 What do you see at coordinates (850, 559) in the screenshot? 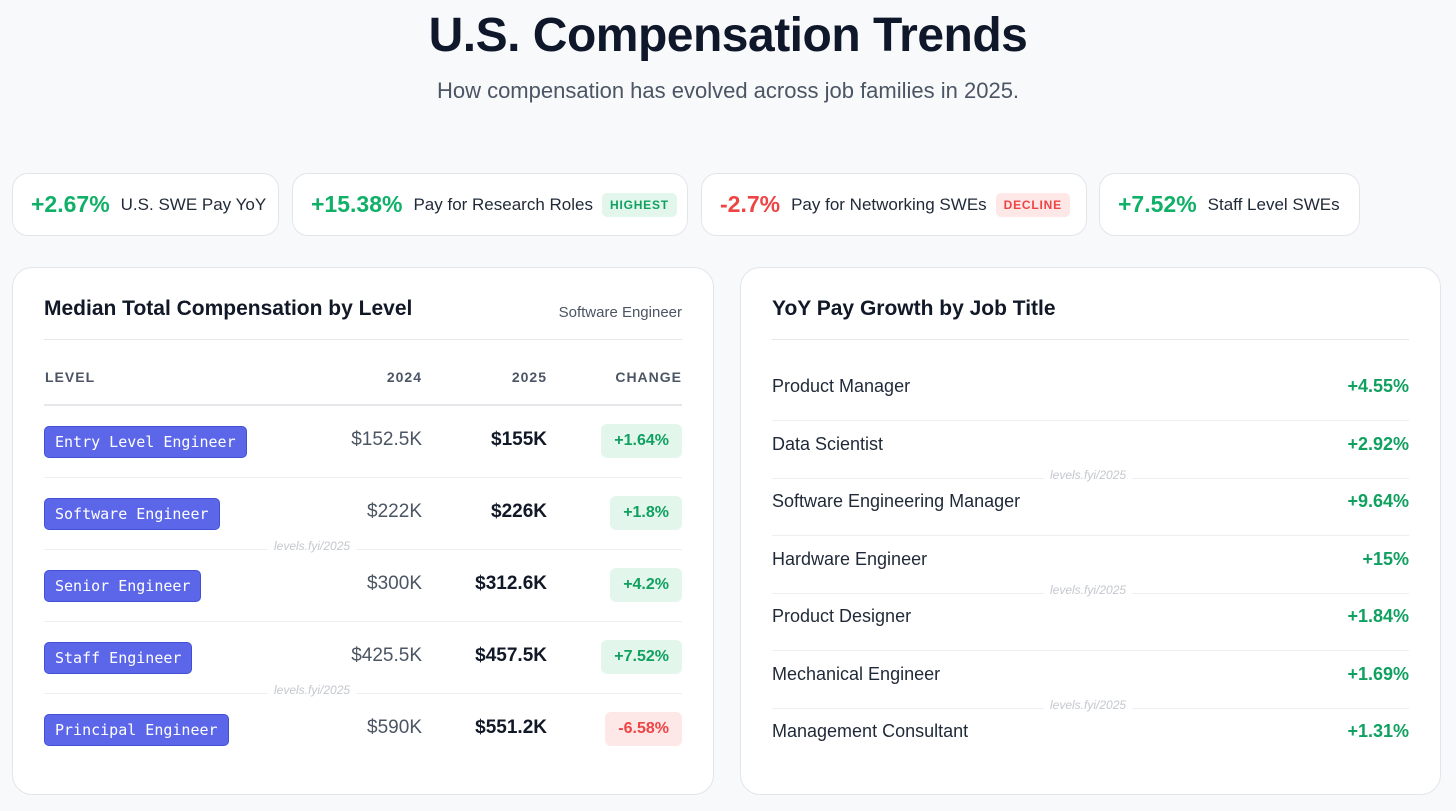
I see `job-title: Hardware Engineer` at bounding box center [850, 559].